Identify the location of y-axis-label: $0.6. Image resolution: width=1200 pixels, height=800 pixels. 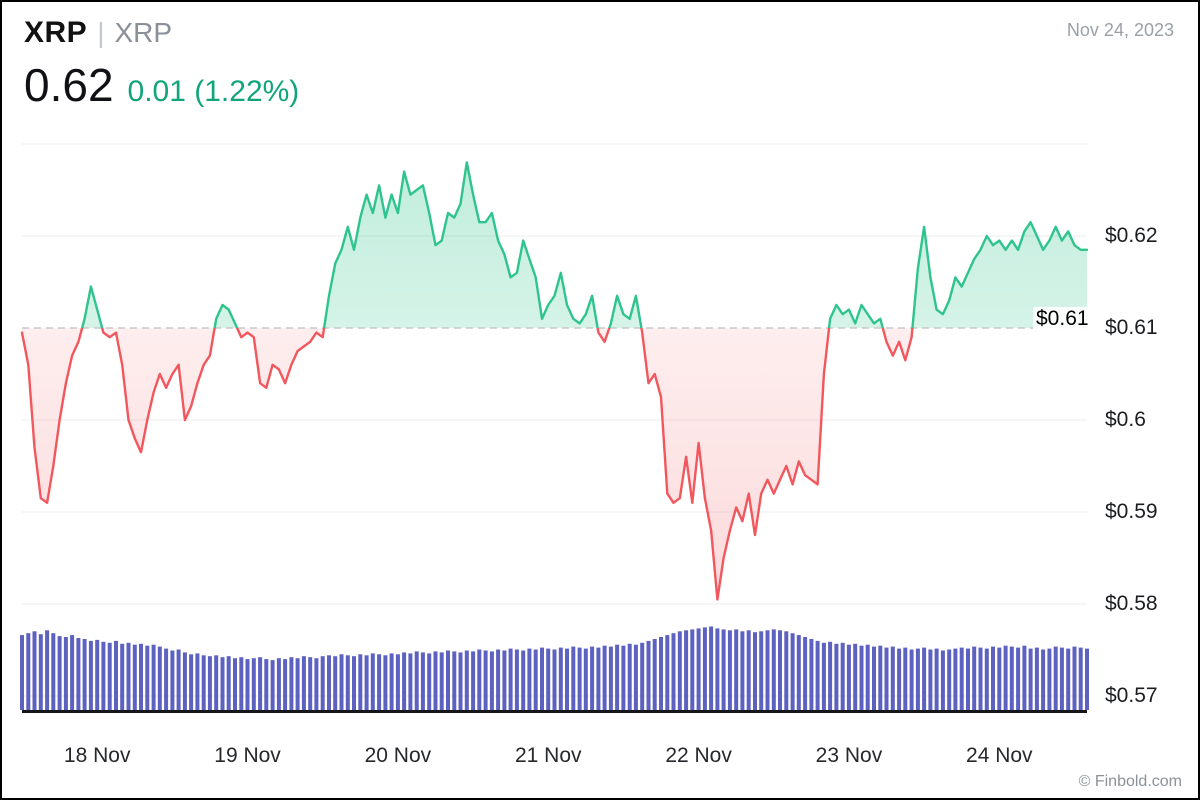
(1125, 419).